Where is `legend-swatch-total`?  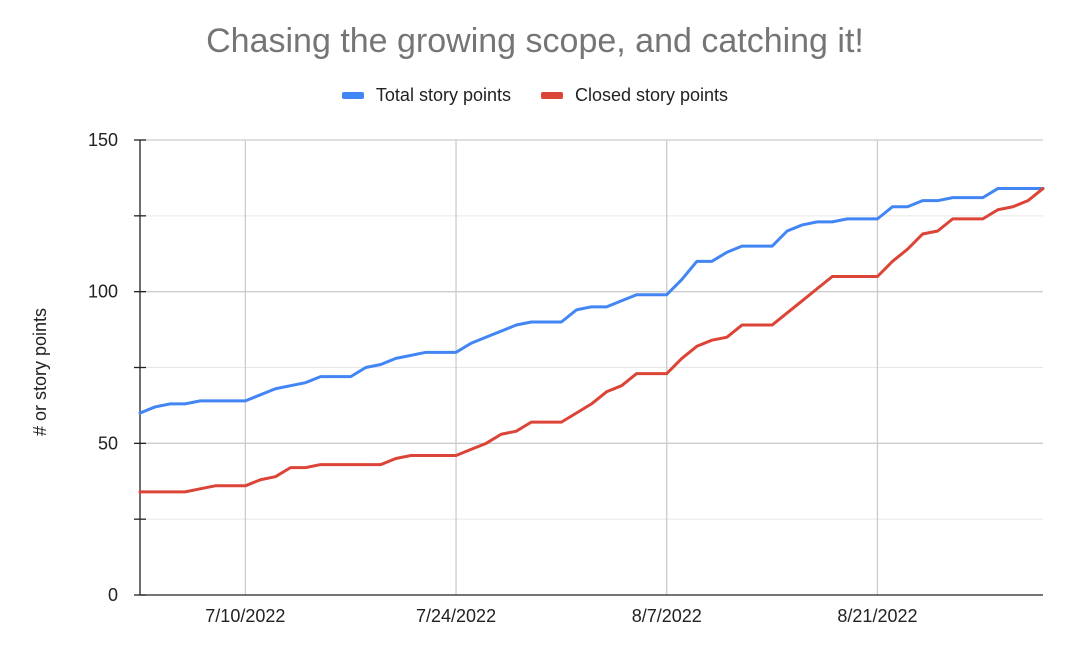 legend-swatch-total is located at coordinates (352, 95).